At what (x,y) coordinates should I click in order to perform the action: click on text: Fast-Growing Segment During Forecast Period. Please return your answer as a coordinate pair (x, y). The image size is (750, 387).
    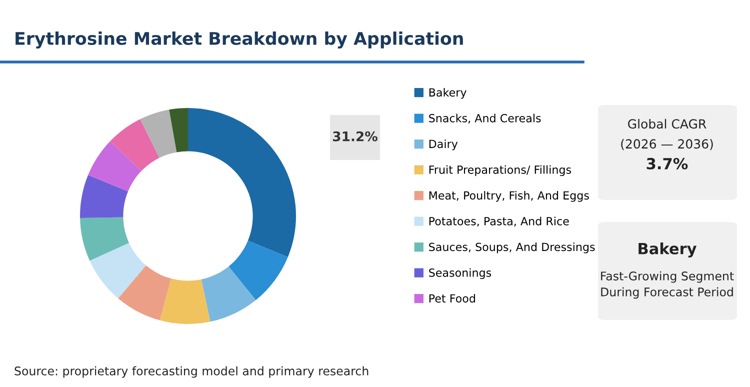
    Looking at the image, I should click on (667, 285).